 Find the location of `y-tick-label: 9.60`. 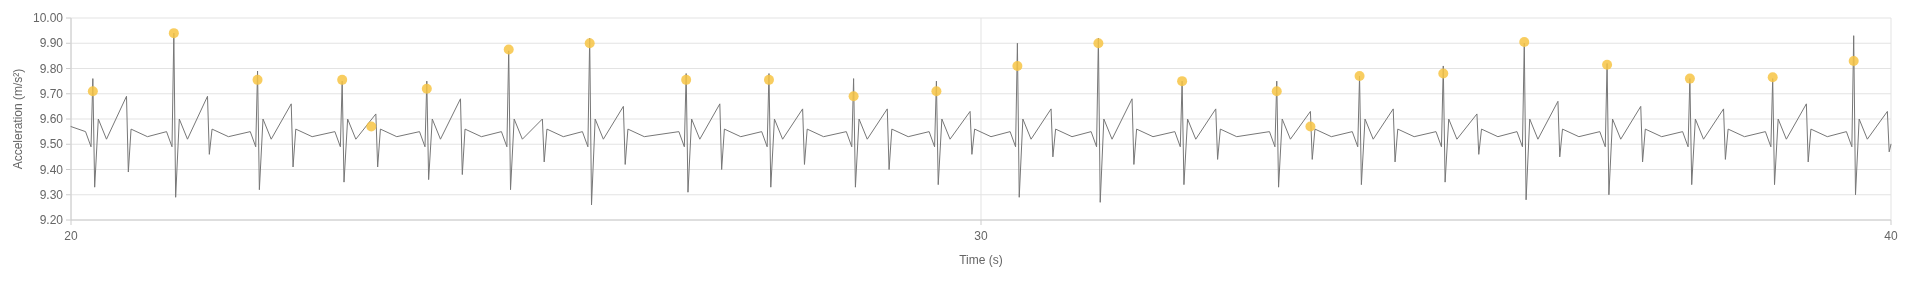

y-tick-label: 9.60 is located at coordinates (51, 119).